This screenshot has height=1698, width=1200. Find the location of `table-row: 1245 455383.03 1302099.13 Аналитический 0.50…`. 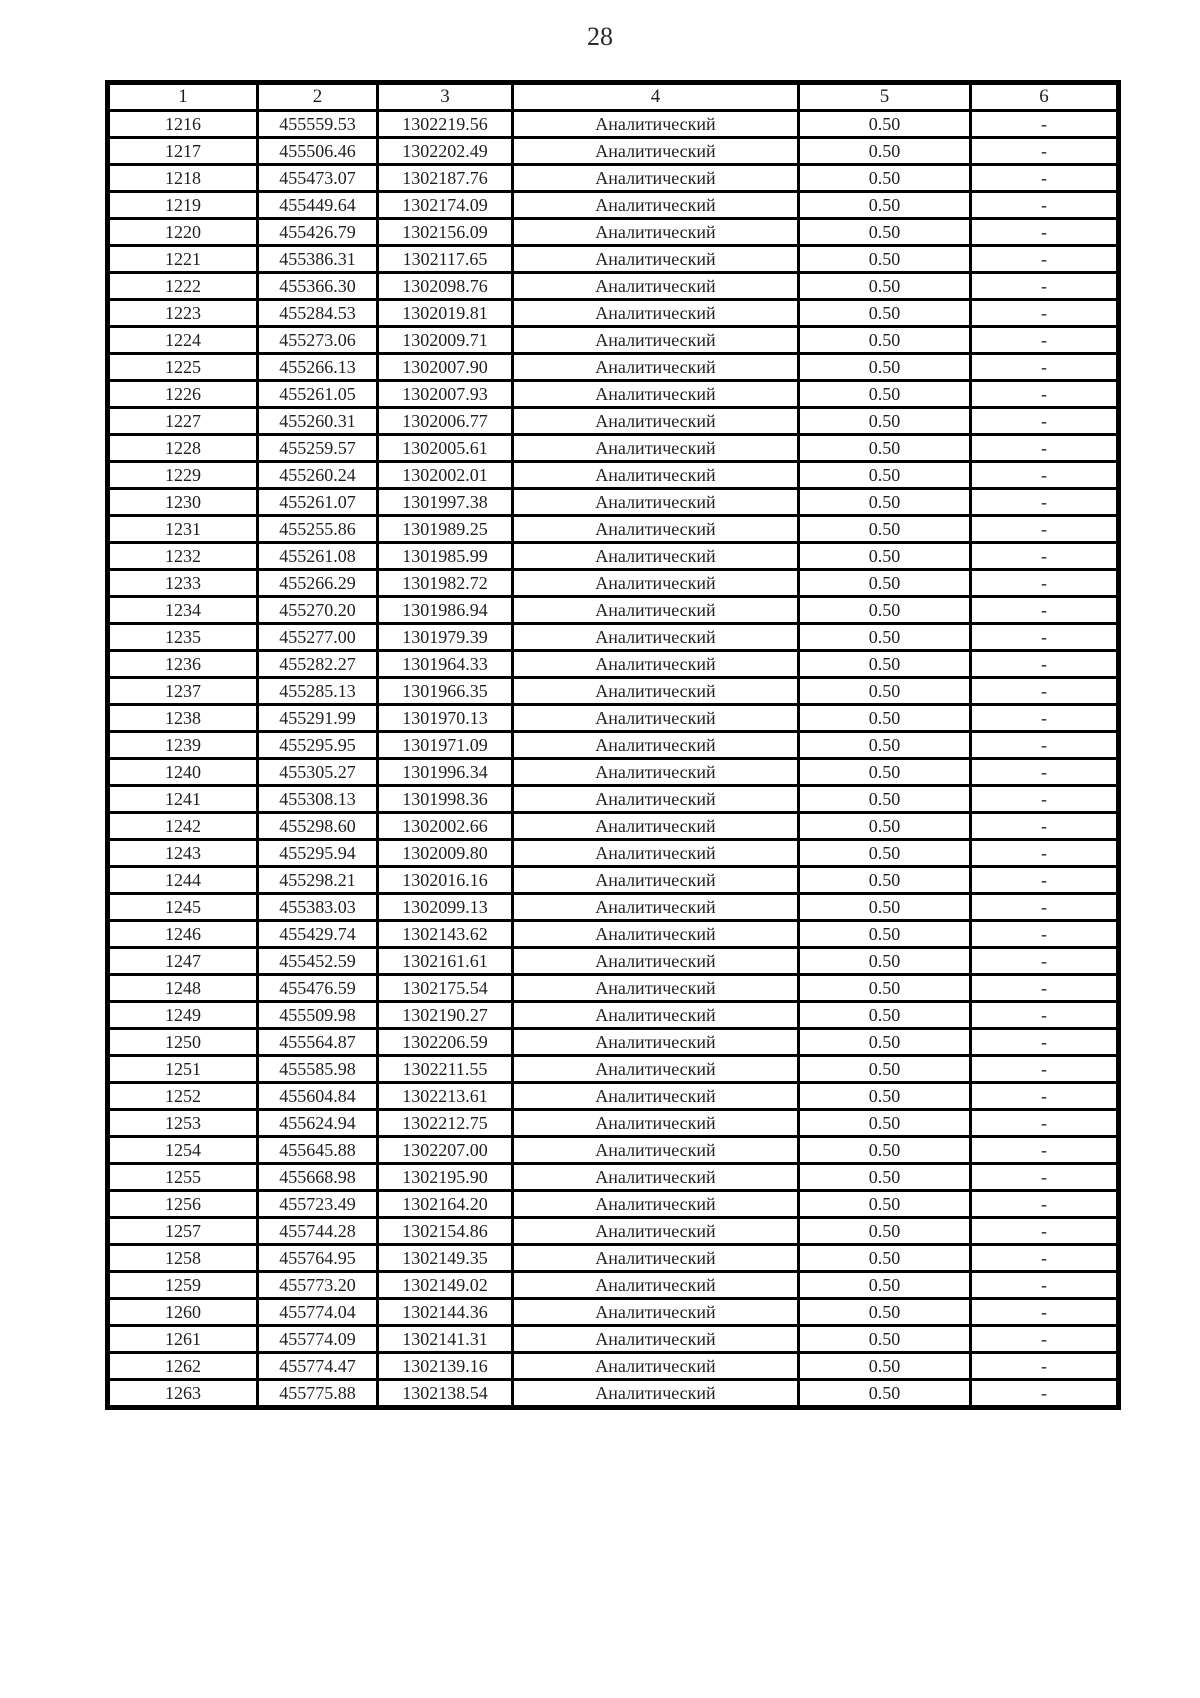

table-row: 1245 455383.03 1302099.13 Аналитический 0.50… is located at coordinates (613, 907).